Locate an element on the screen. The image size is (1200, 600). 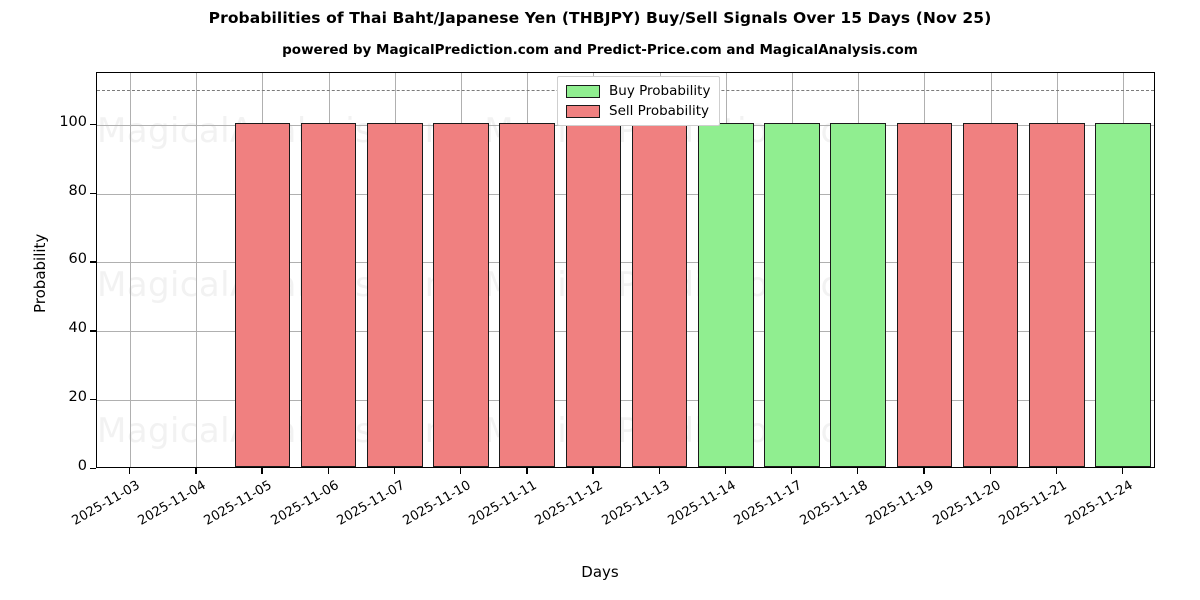
y-axis-tick-label: 100 is located at coordinates (73, 121).